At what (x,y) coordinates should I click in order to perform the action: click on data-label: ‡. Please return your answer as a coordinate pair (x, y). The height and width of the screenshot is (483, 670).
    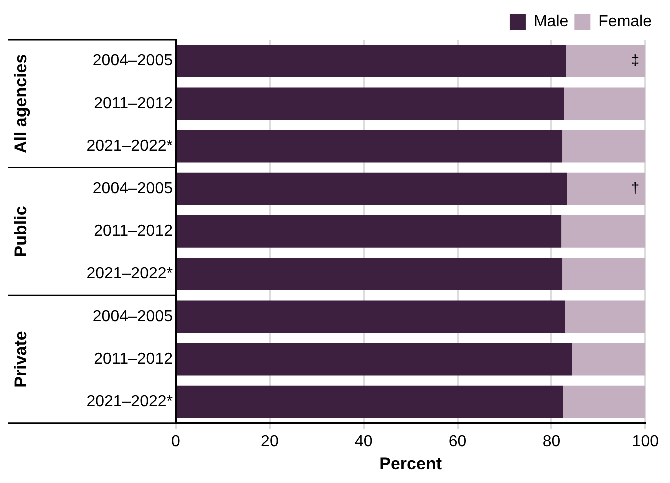
    Looking at the image, I should click on (635, 61).